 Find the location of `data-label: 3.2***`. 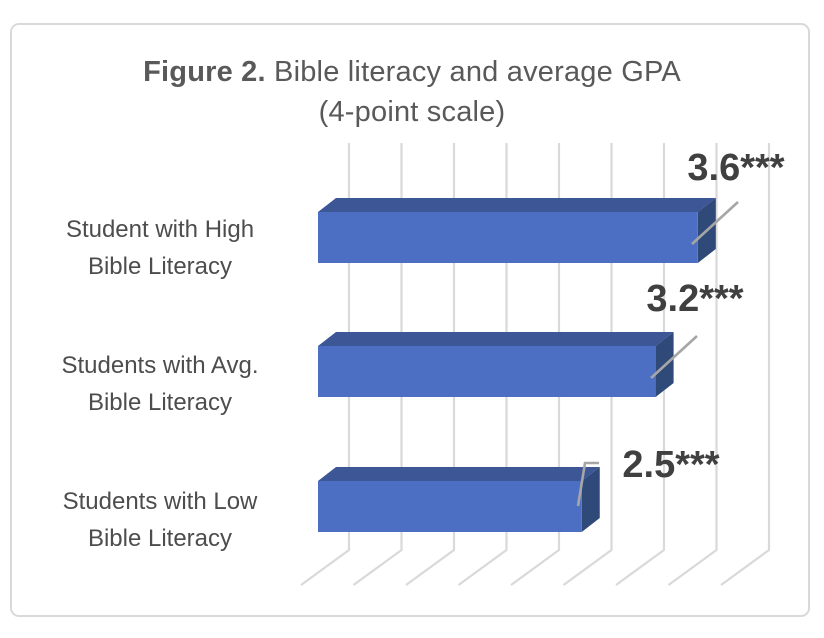

data-label: 3.2*** is located at coordinates (694, 299).